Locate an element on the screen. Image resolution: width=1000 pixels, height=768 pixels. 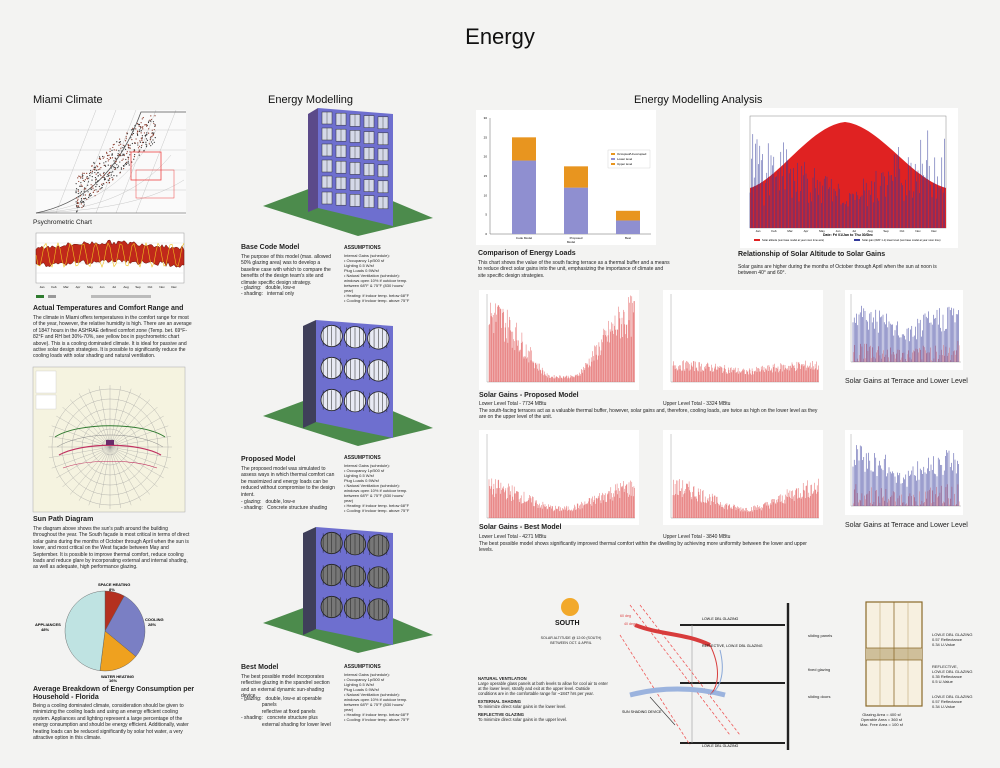
base-code-building is located at coordinates (348, 172).